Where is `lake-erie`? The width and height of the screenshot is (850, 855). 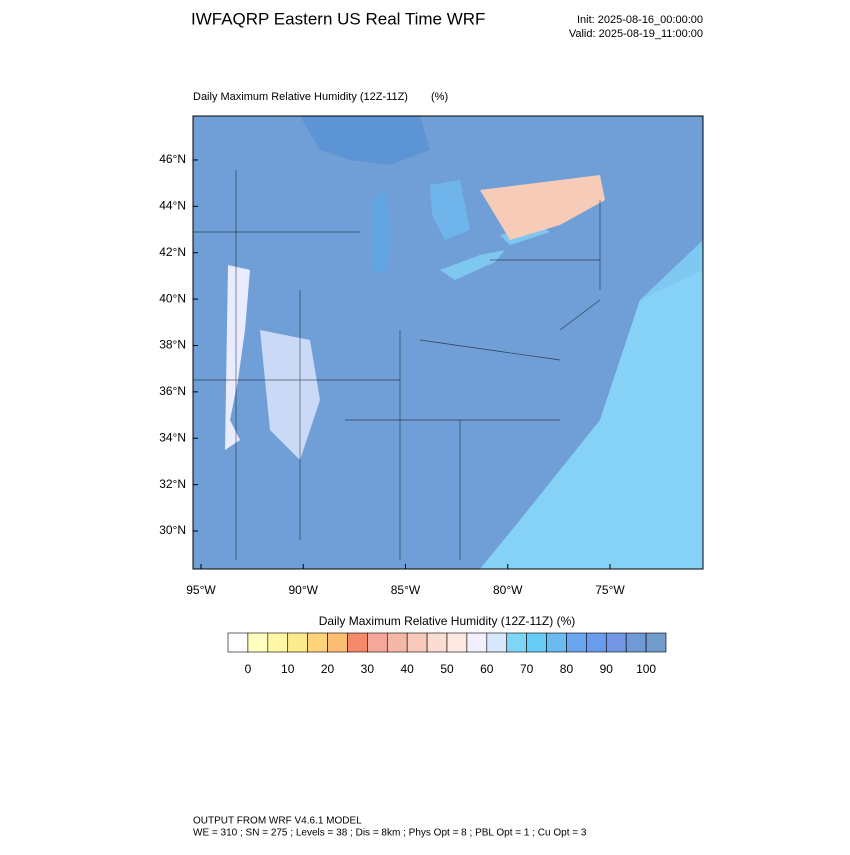 lake-erie is located at coordinates (472, 265).